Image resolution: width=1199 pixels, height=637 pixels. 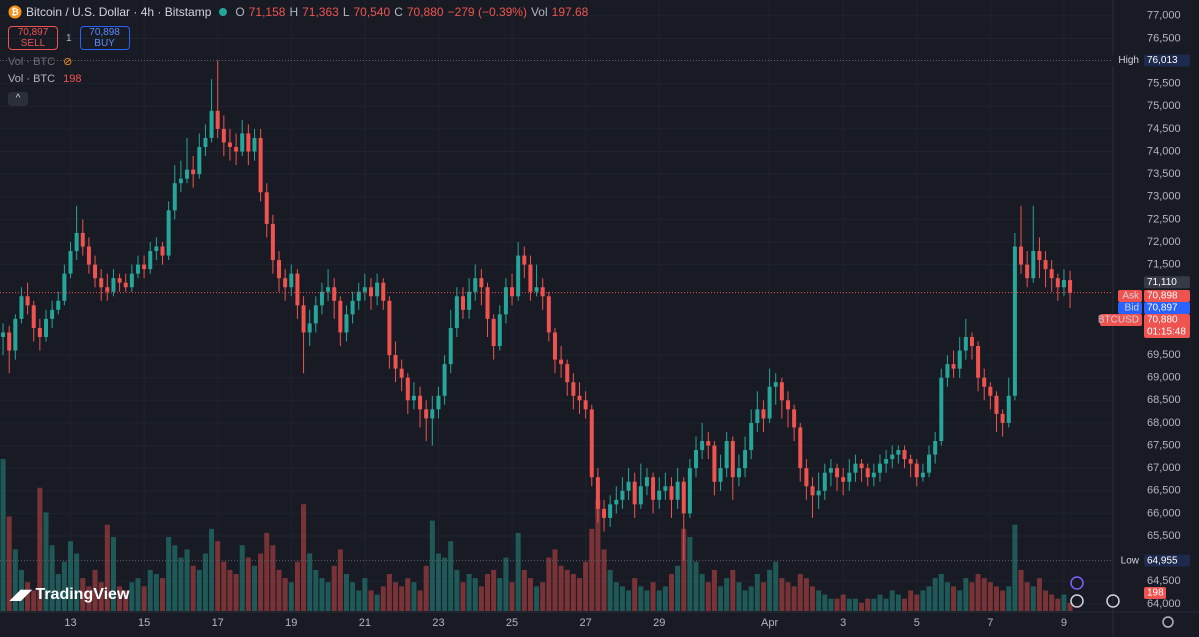 What do you see at coordinates (1164, 468) in the screenshot?
I see `y-tick-label: 67,000` at bounding box center [1164, 468].